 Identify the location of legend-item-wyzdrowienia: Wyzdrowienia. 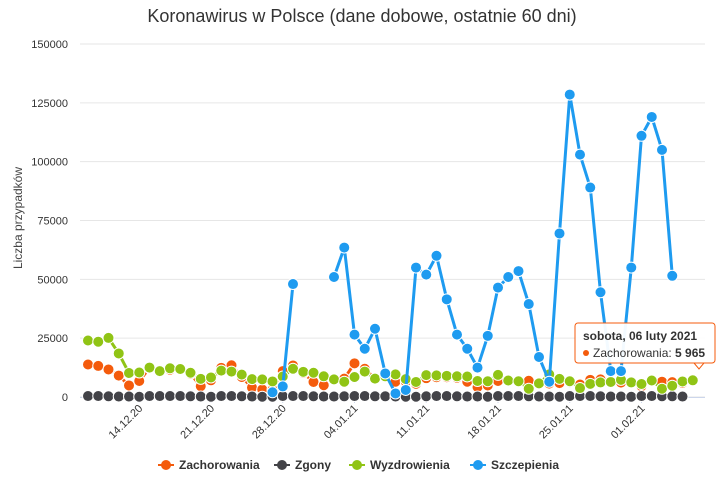
(399, 465).